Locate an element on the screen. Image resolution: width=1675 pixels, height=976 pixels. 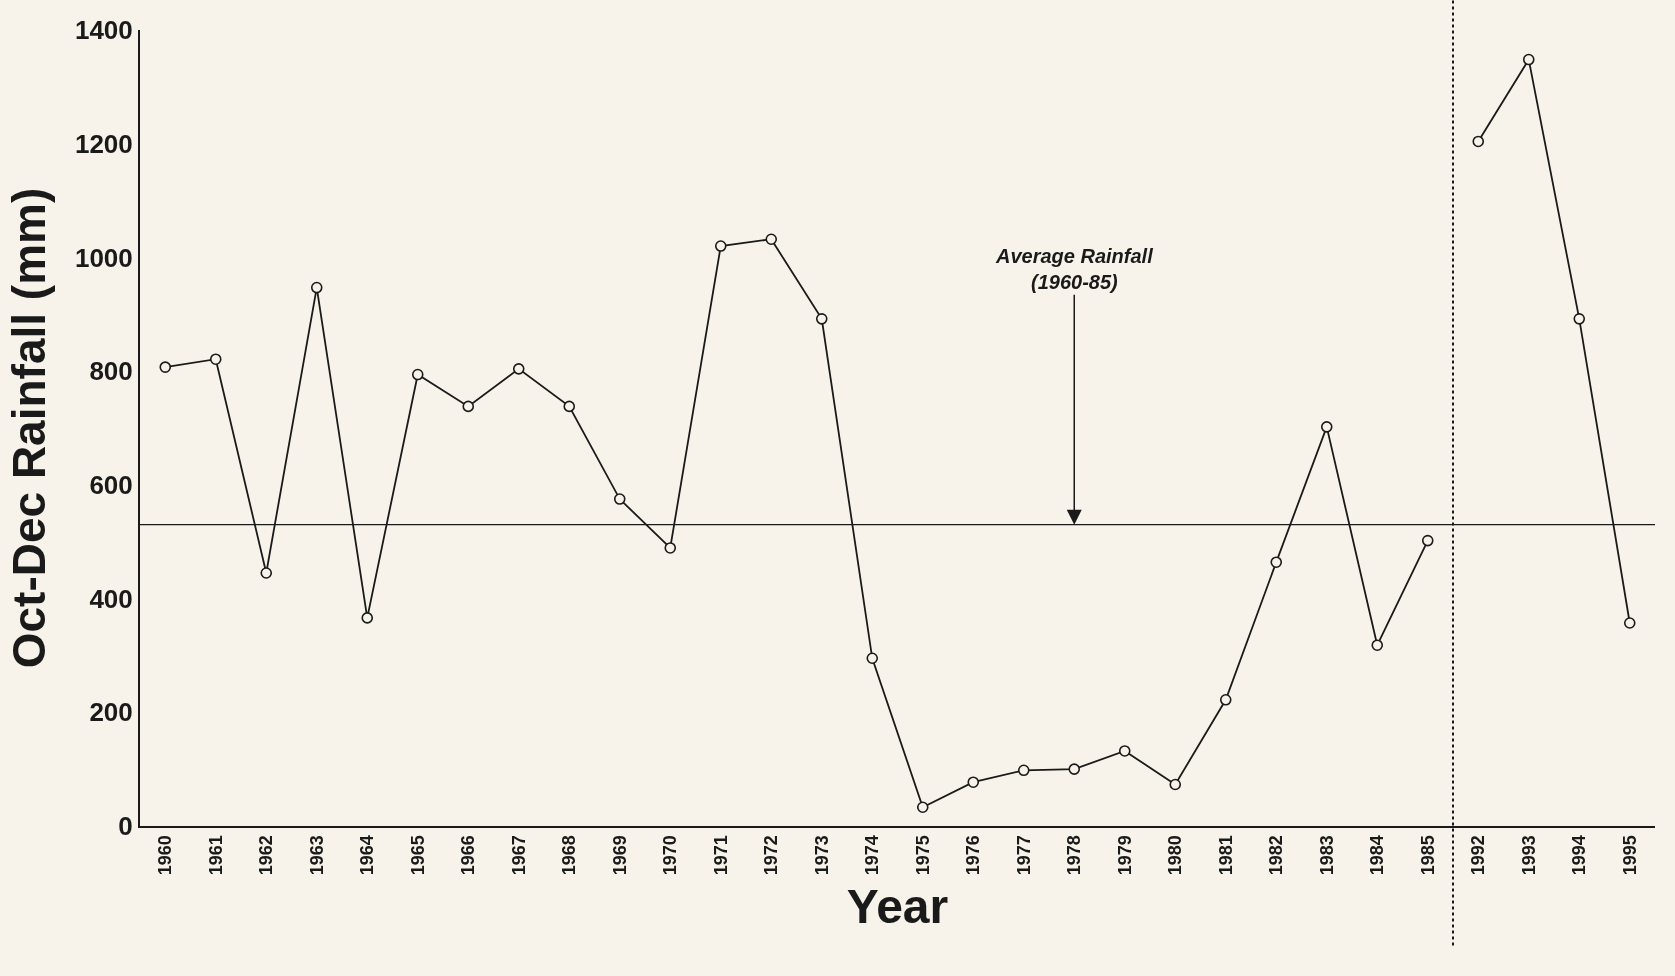
x-tick-label: 1976 is located at coordinates (973, 855).